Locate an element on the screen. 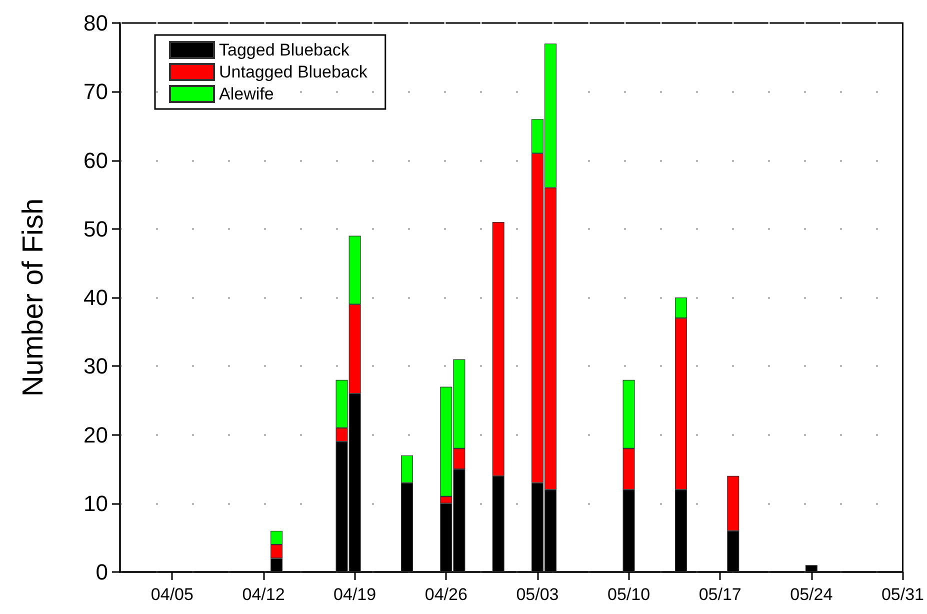 Image resolution: width=927 pixels, height=614 pixels. y-axis-title: Number of Fish is located at coordinates (34, 297).